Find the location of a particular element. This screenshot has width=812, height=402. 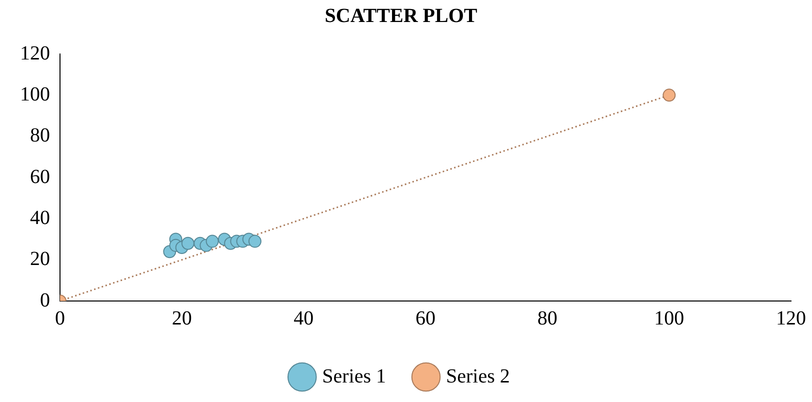

y-tick-label: 60 is located at coordinates (40, 177).